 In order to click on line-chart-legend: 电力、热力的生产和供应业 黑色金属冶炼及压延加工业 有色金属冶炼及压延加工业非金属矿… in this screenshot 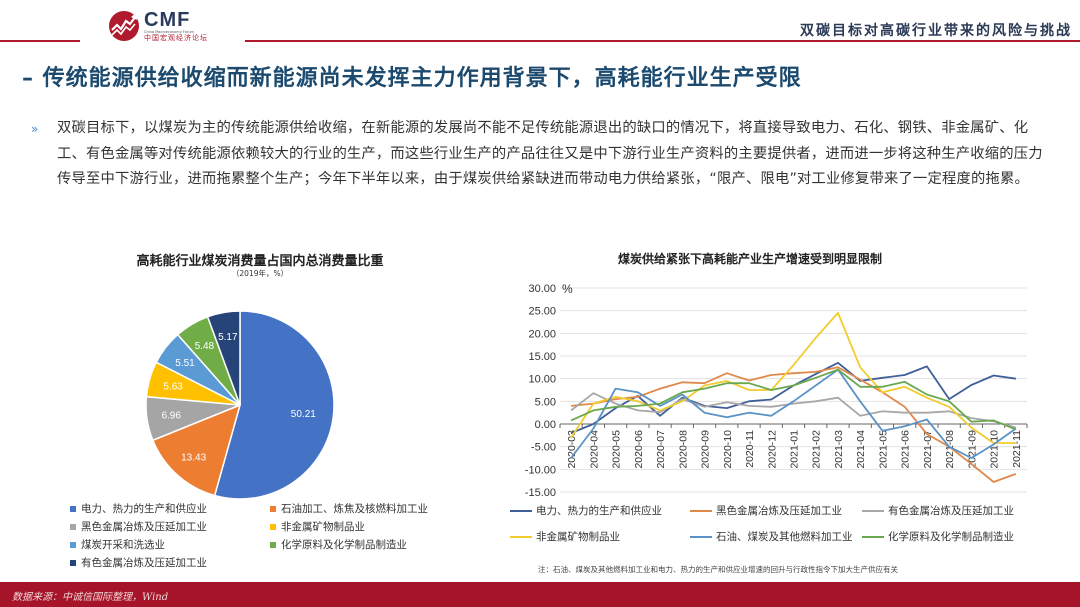, I will do `click(775, 523)`.